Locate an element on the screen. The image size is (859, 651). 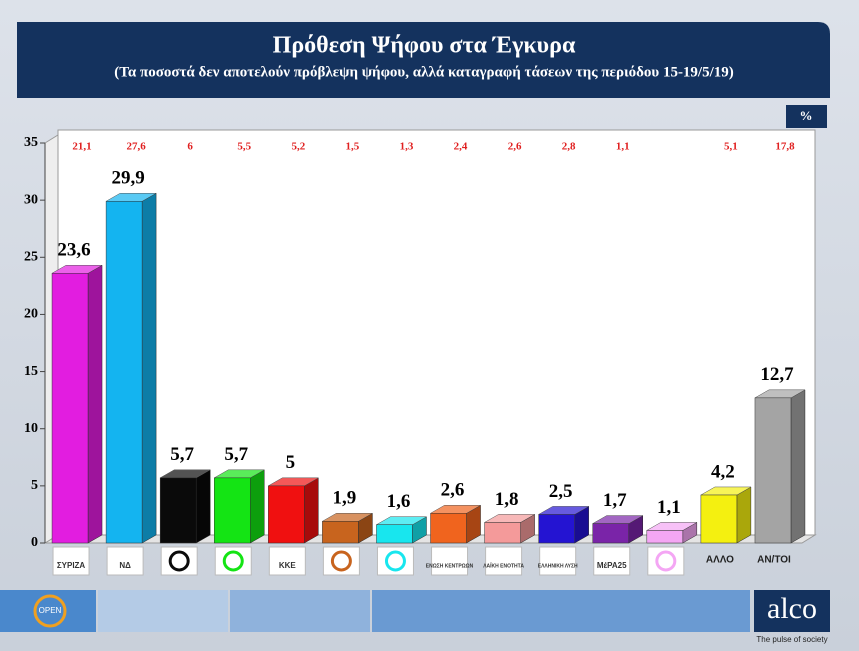
value-label: 1,6 is located at coordinates (399, 501).